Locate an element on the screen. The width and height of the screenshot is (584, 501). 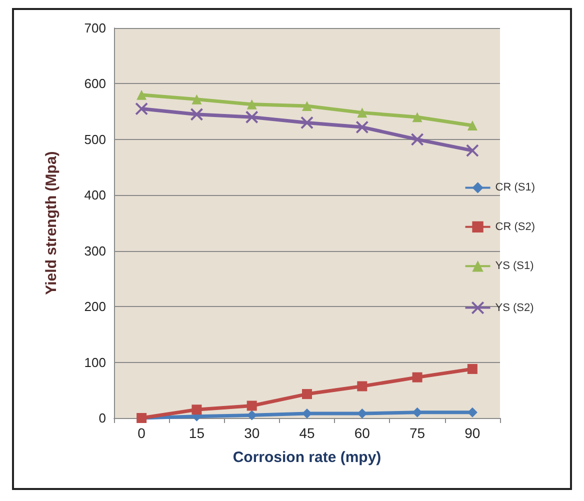
legend-label: YS (S1) is located at coordinates (514, 266).